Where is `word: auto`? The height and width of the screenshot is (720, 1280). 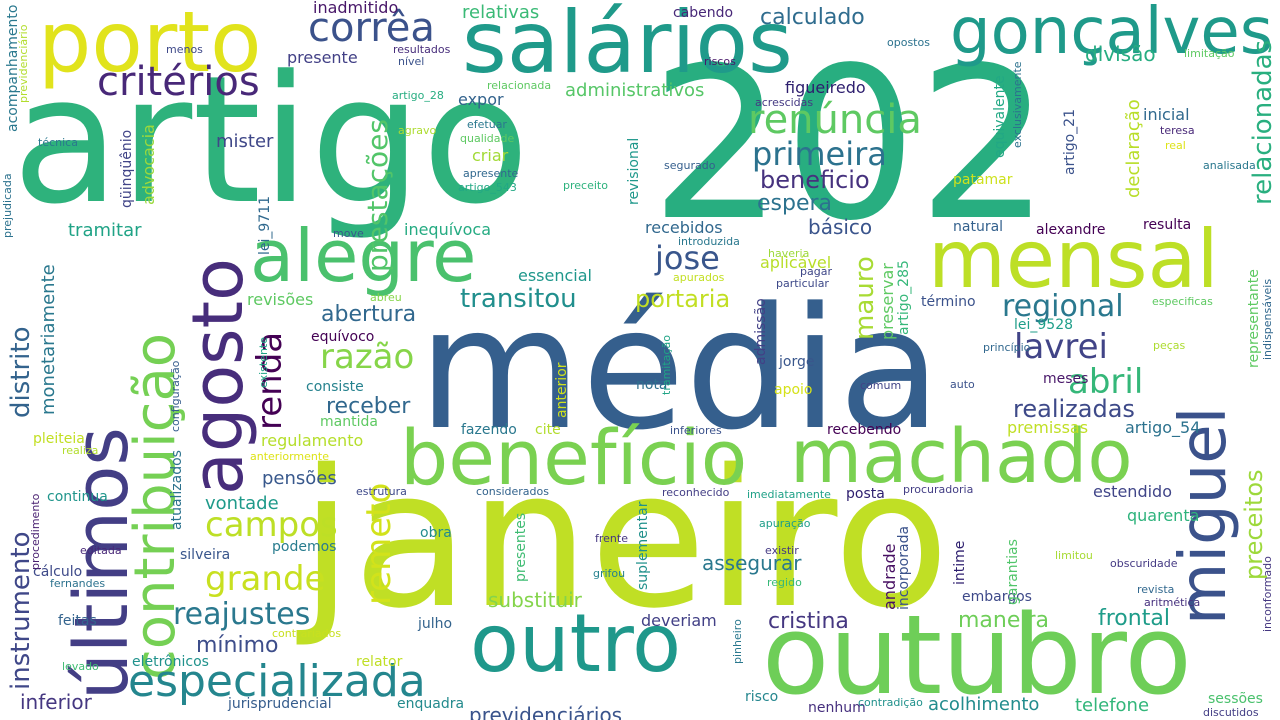
word: auto is located at coordinates (962, 384).